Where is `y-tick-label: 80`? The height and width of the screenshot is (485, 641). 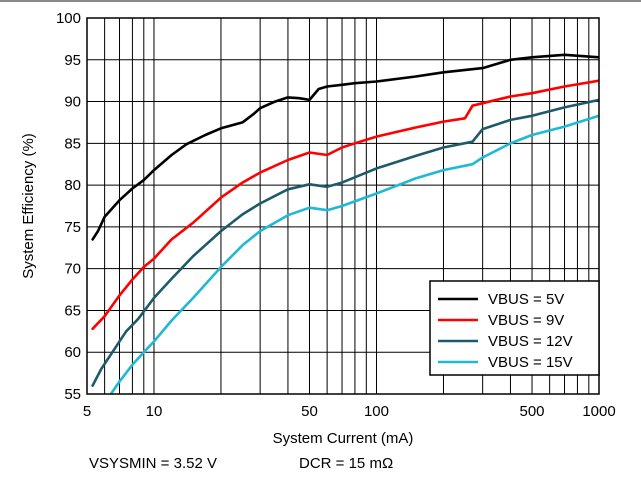
y-tick-label: 80 is located at coordinates (72, 185).